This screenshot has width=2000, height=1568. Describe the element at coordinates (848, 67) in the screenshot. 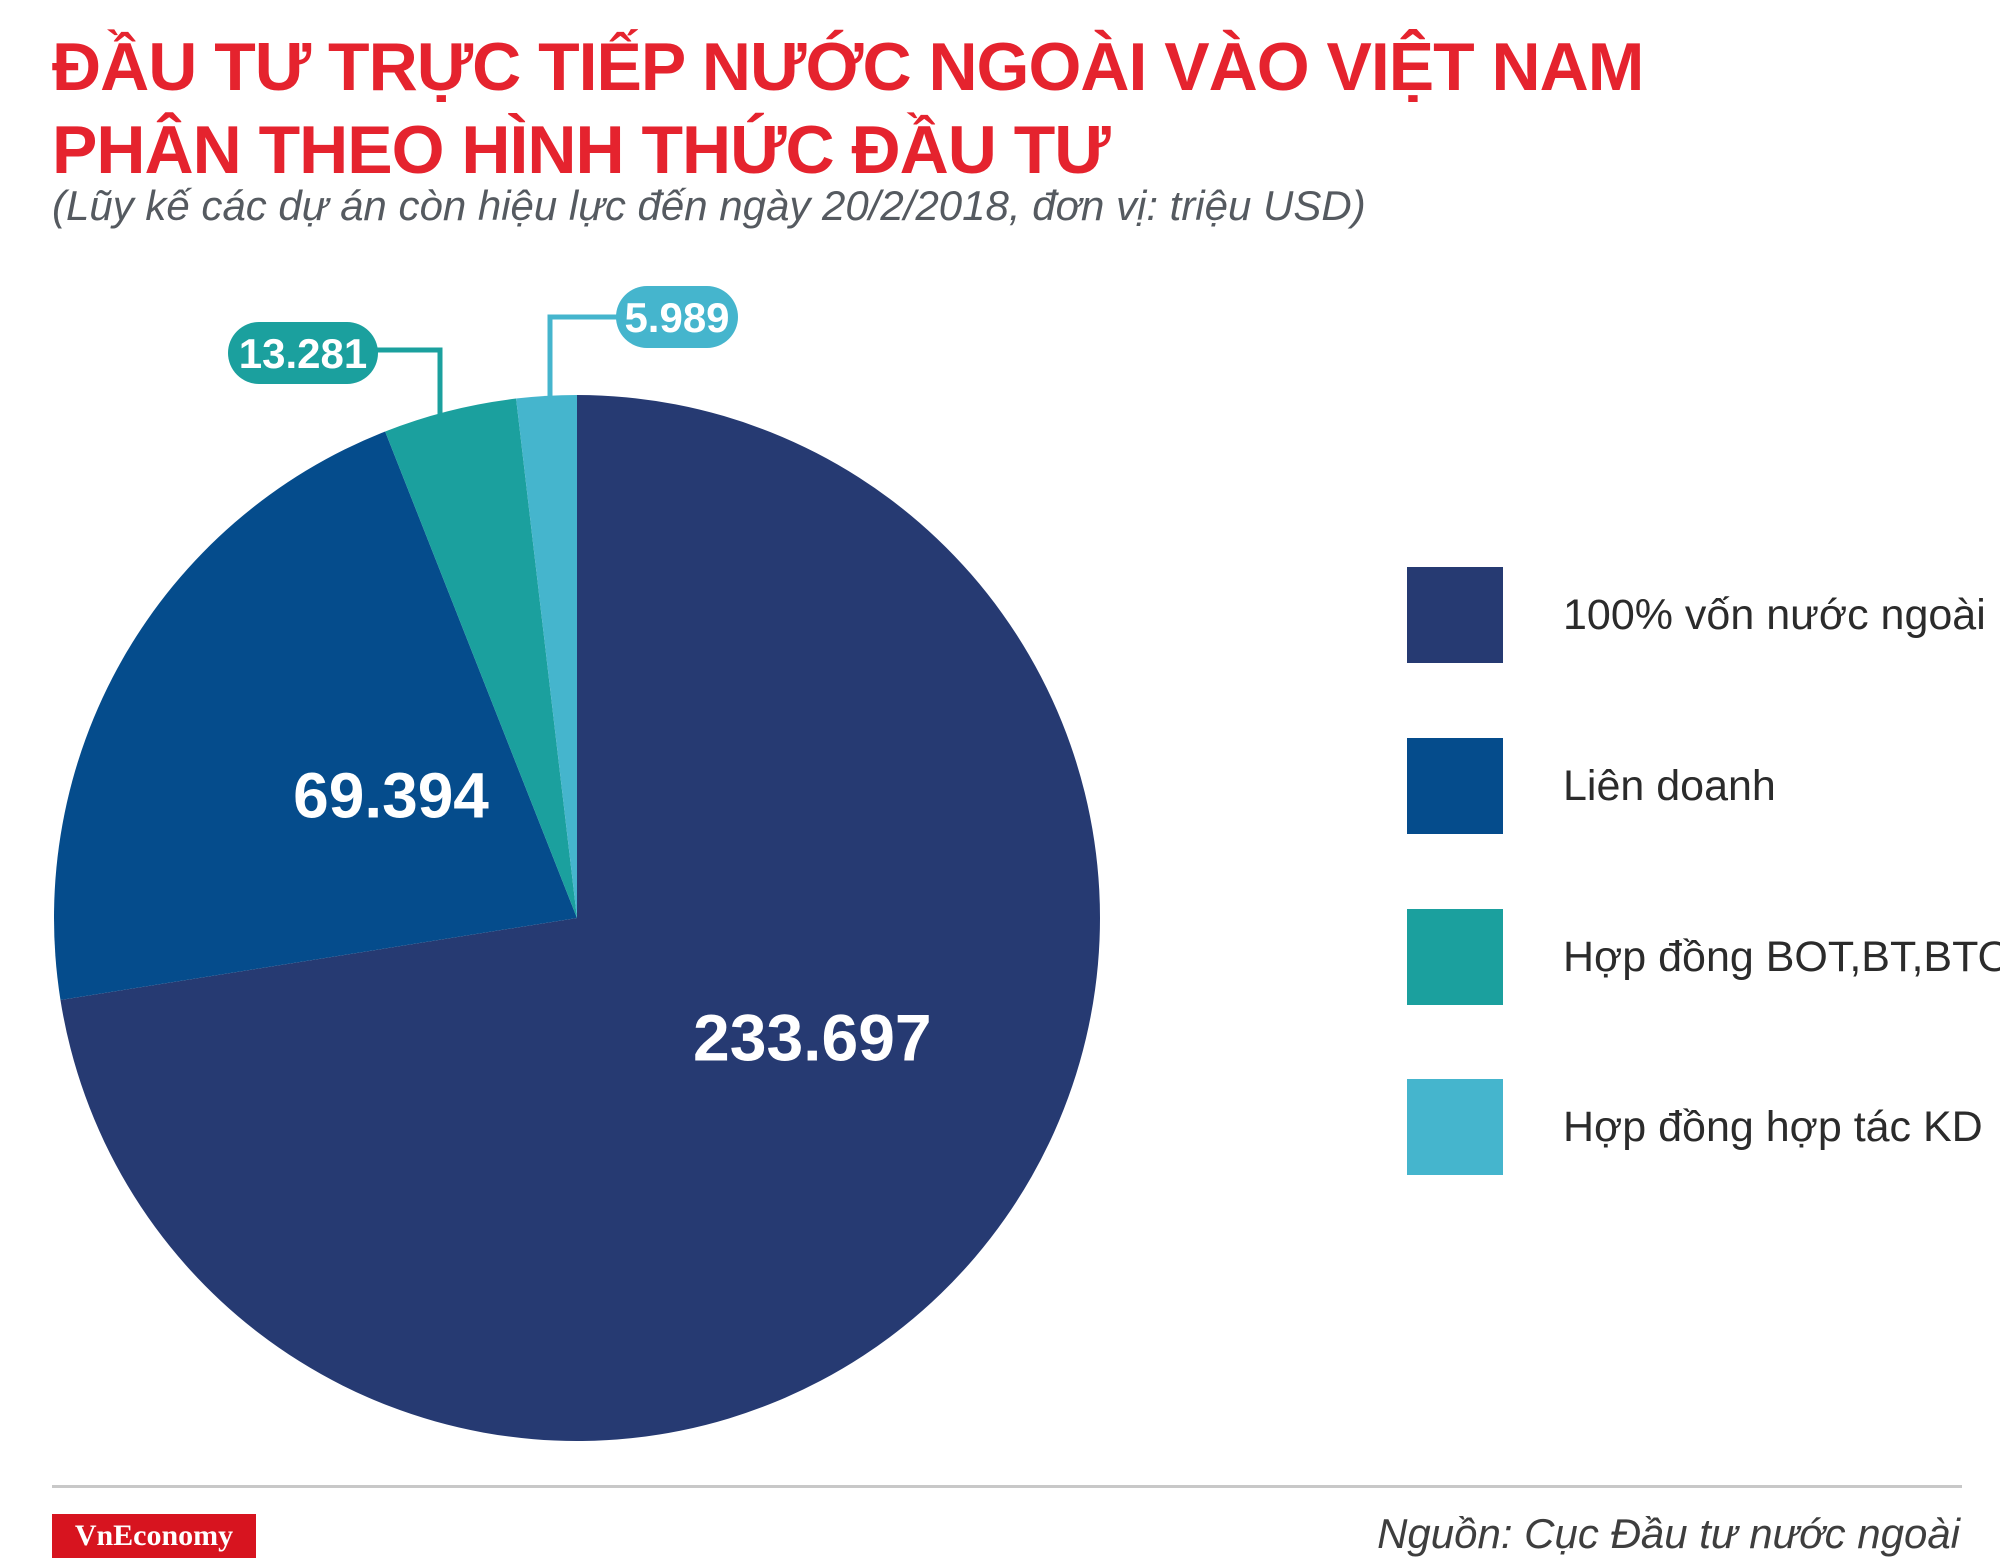

I see `title-line-1: ĐẦU TƯ TRỰC TIẾP NƯỚC NGOÀI VÀO VIỆT NAM` at that location.